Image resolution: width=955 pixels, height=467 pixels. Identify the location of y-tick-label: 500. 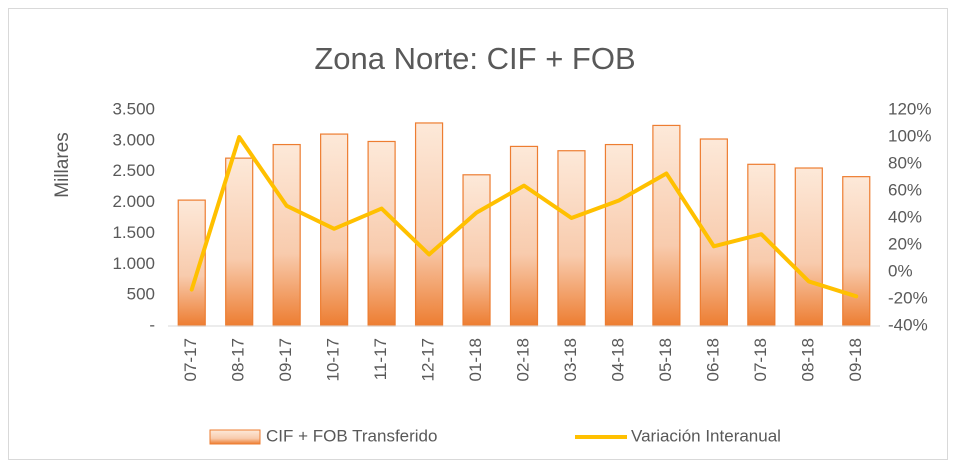
(141, 294).